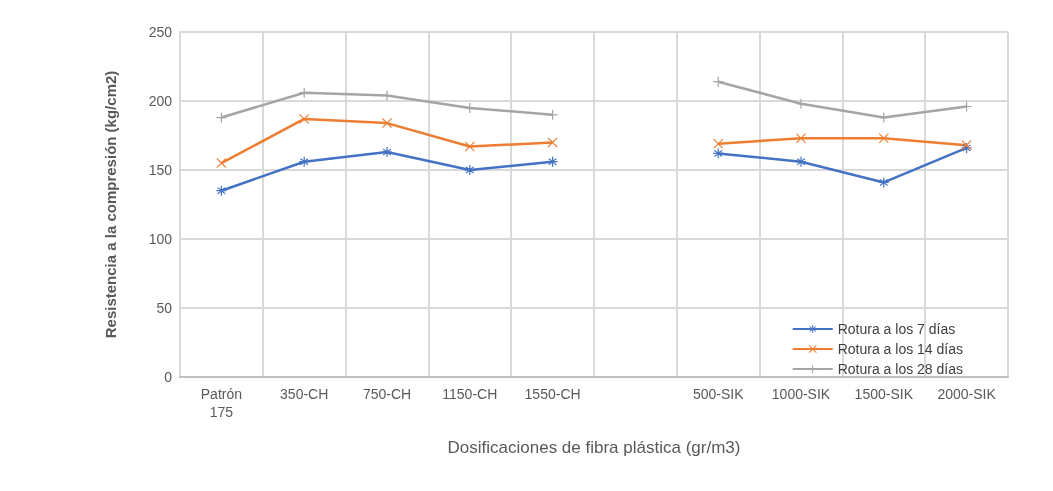 Image resolution: width=1053 pixels, height=491 pixels. Describe the element at coordinates (896, 329) in the screenshot. I see `legend-label: Rotura a los 7 días` at that location.